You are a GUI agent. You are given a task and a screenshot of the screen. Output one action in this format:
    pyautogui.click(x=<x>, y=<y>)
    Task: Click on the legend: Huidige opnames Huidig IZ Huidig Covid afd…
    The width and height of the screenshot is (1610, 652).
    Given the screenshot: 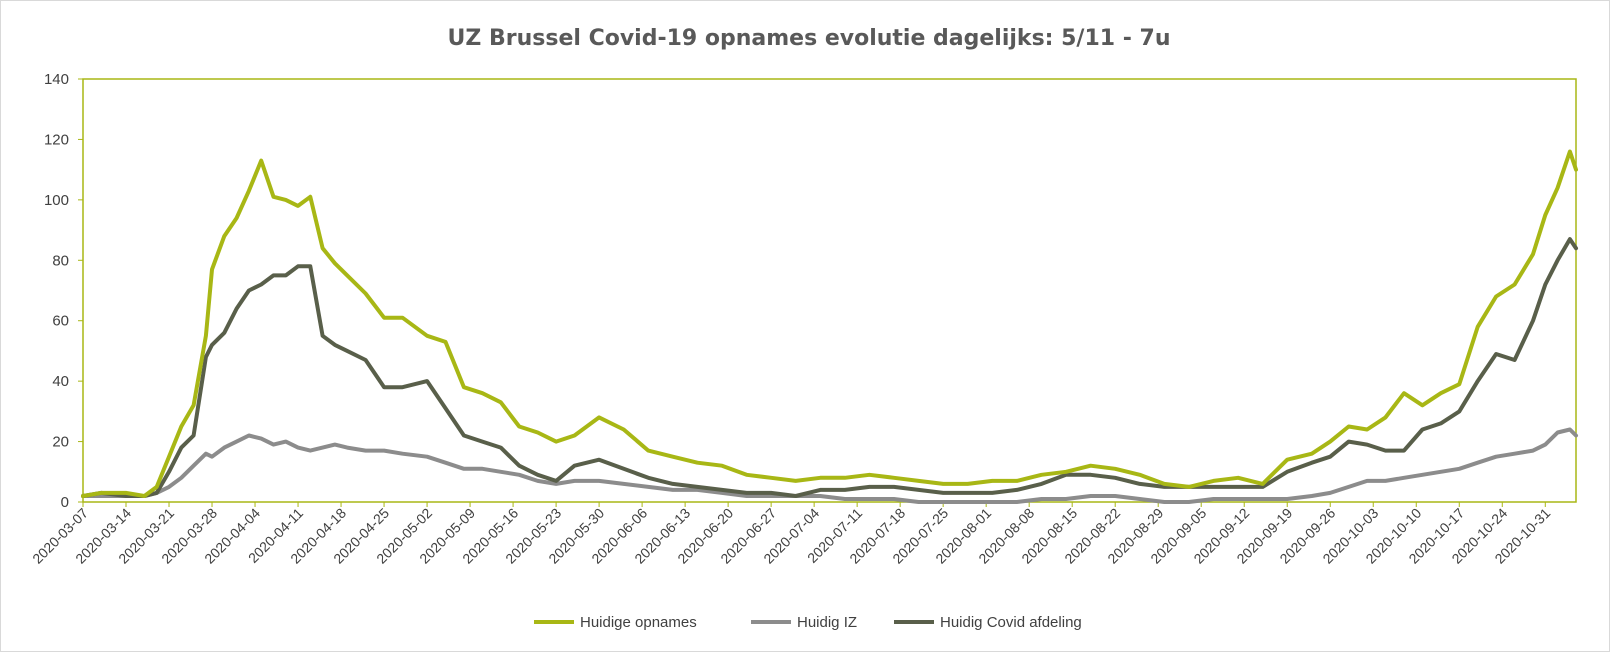 What is the action you would take?
    pyautogui.click(x=808, y=622)
    